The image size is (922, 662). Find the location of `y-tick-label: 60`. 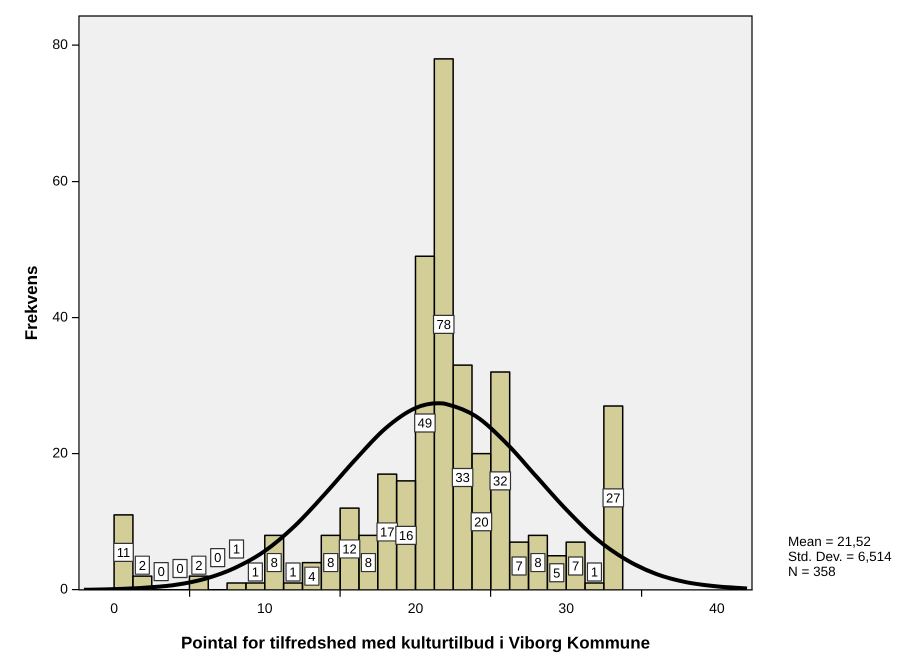

y-tick-label: 60 is located at coordinates (60, 180).